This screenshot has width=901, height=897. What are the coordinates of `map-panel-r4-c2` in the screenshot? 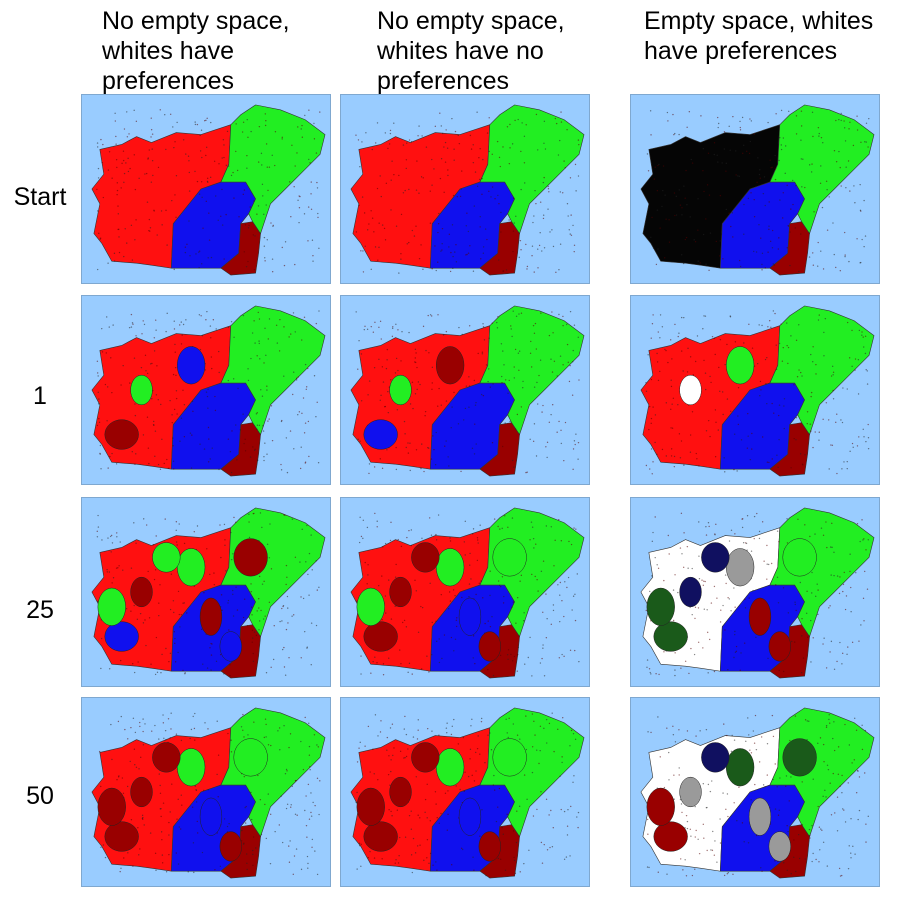 It's located at (465, 792).